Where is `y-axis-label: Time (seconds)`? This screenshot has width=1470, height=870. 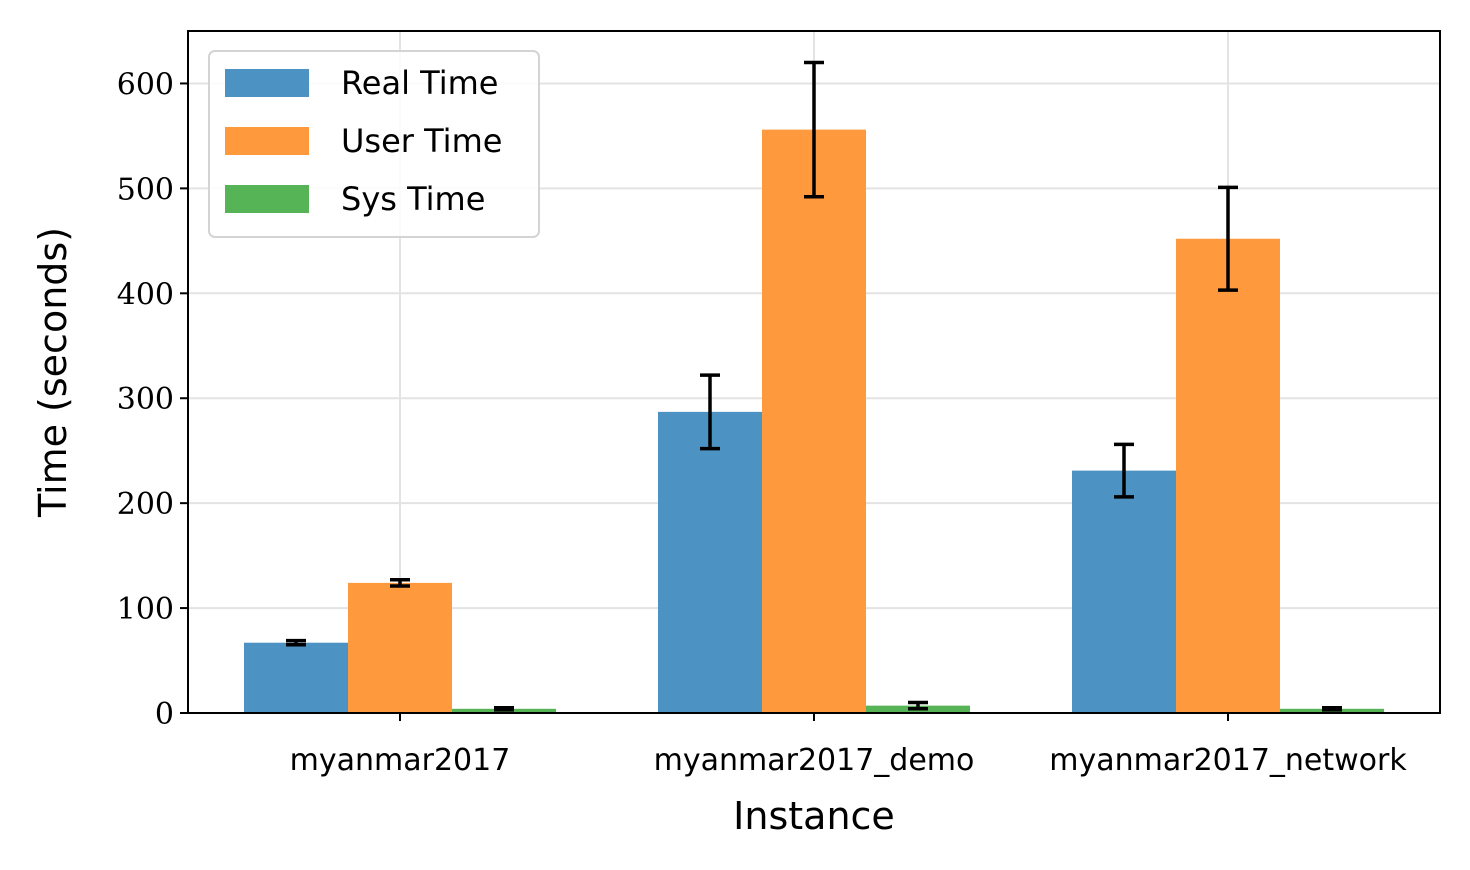 y-axis-label: Time (seconds) is located at coordinates (53, 372).